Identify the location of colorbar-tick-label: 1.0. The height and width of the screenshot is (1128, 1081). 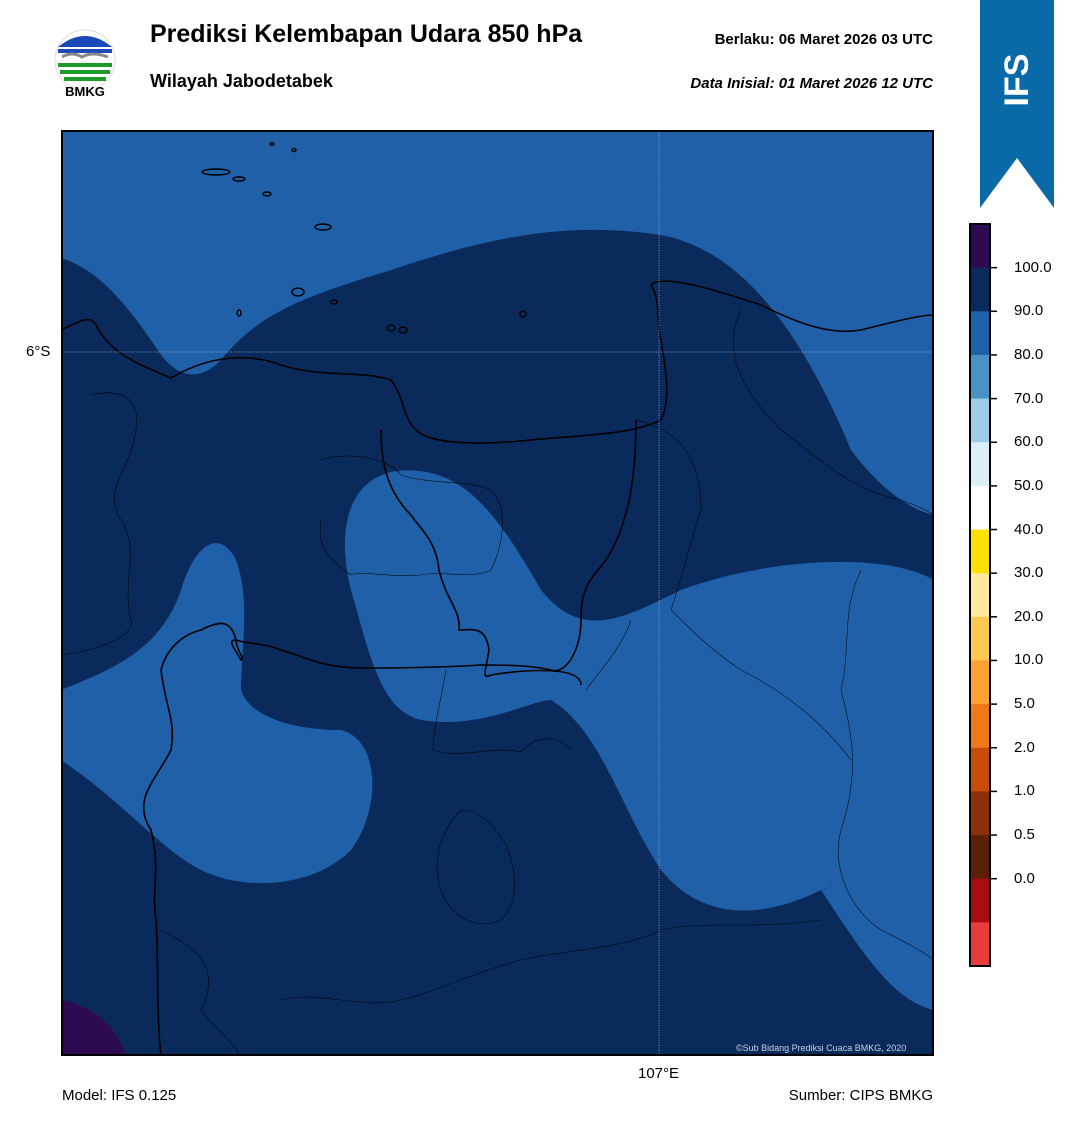
(1024, 791).